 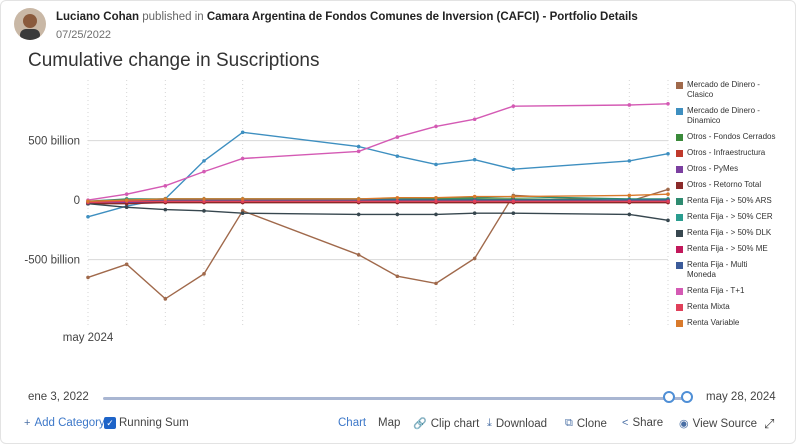 What do you see at coordinates (726, 116) in the screenshot?
I see `legend-item: Mercado de Dinero - Dinamico` at bounding box center [726, 116].